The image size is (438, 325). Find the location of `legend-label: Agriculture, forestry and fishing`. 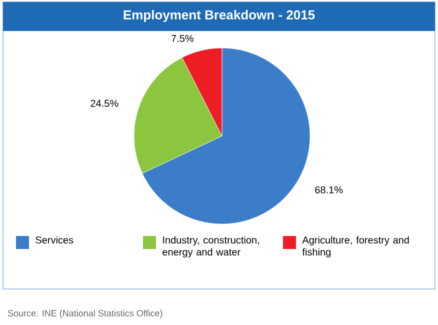

legend-label: Agriculture, forestry and fishing is located at coordinates (355, 247).